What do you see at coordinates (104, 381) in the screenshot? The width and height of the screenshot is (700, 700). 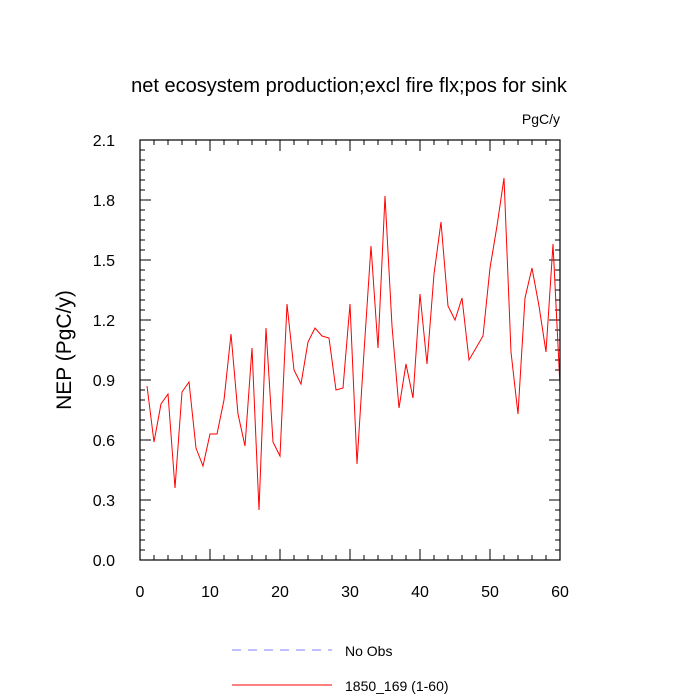 I see `y-tick-label: 0.9` at bounding box center [104, 381].